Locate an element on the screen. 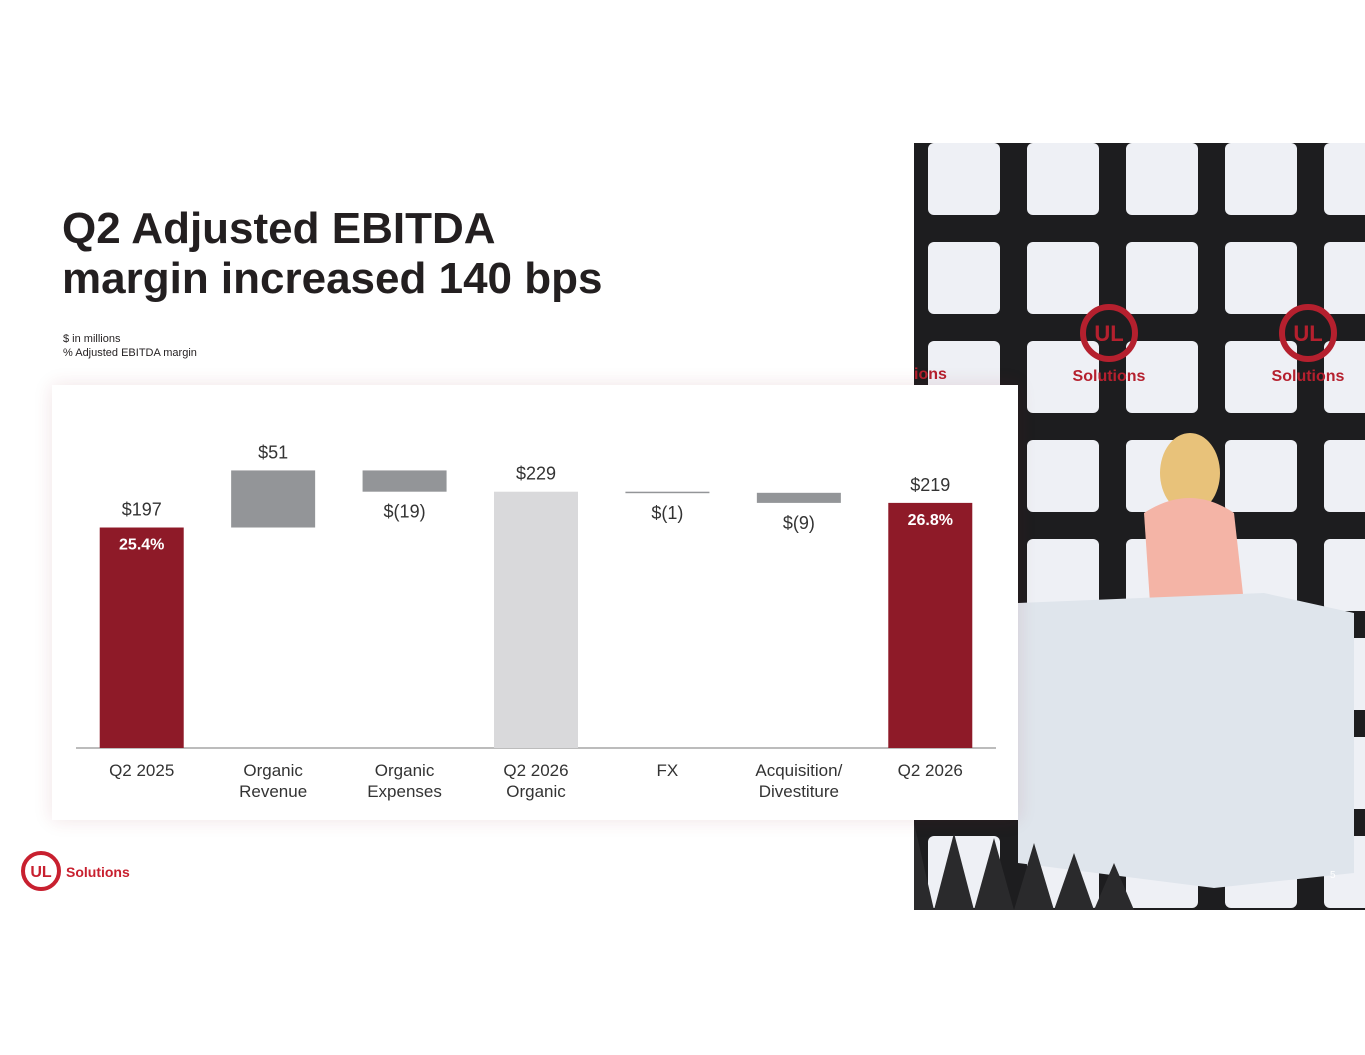  value-label: $(9) is located at coordinates (799, 523).